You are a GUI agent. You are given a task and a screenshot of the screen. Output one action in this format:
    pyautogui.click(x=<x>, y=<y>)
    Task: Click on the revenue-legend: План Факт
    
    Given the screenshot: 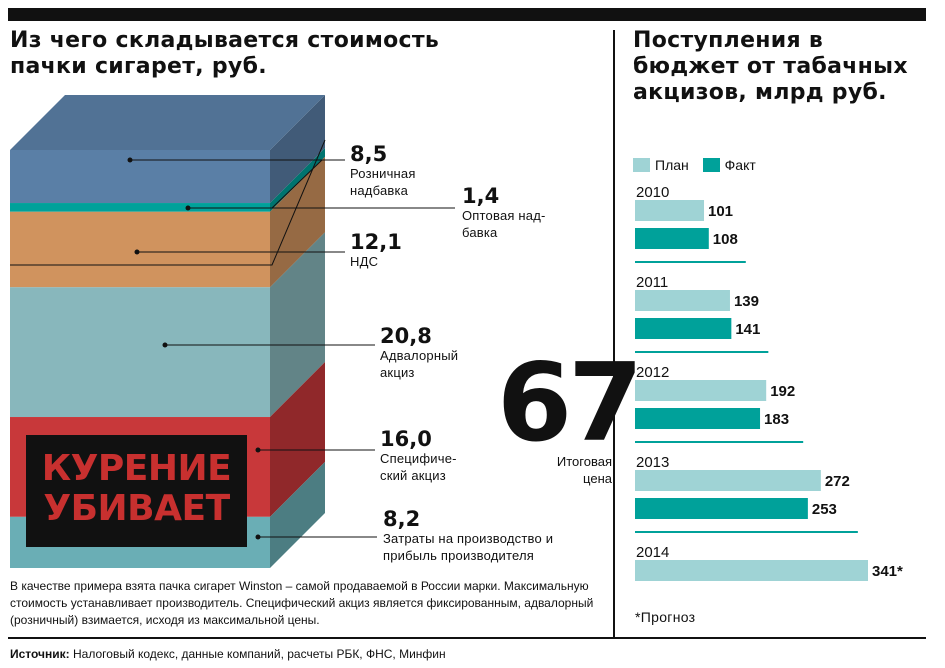 What is the action you would take?
    pyautogui.click(x=699, y=165)
    